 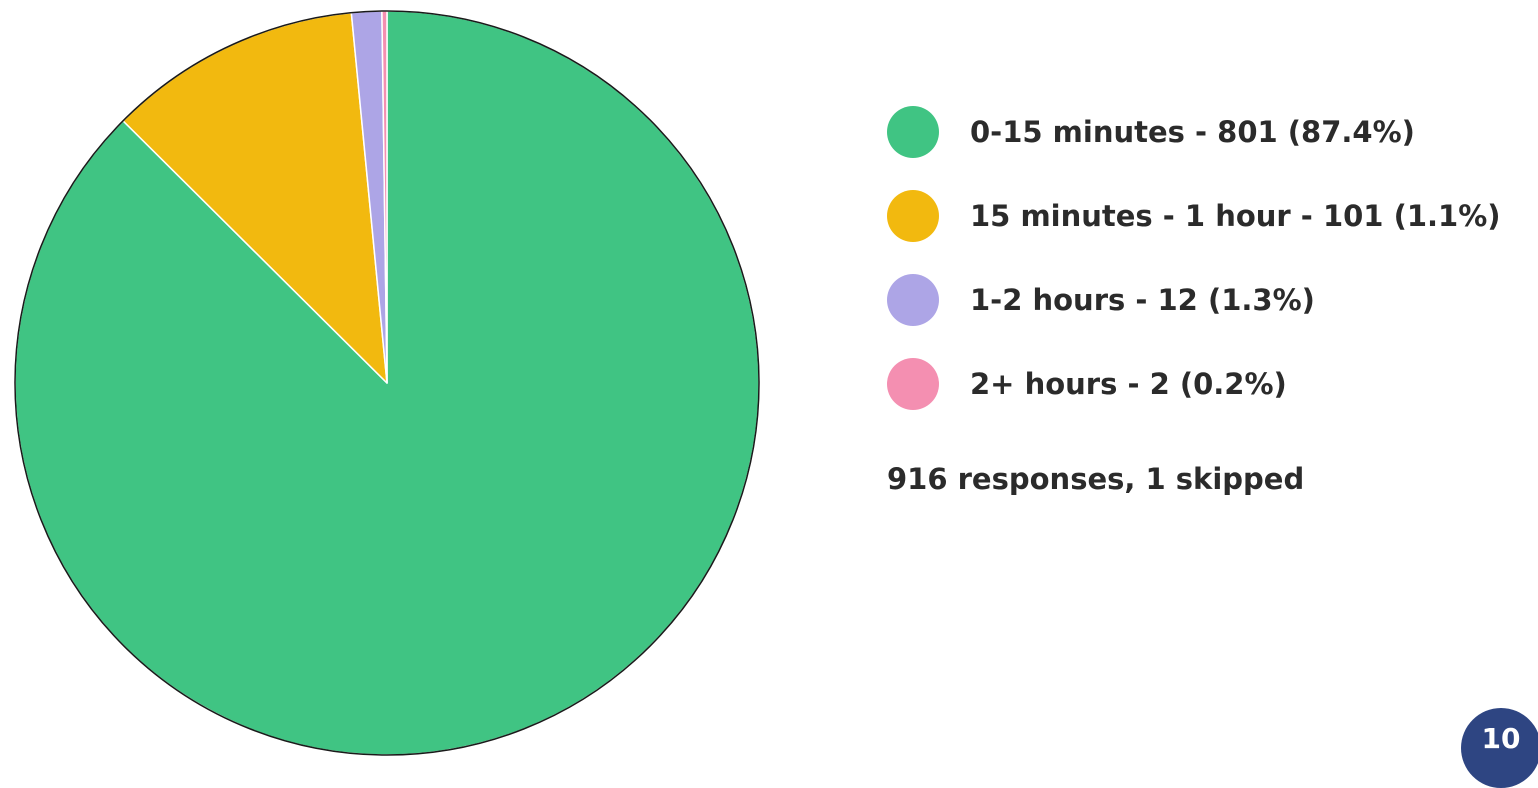 I want to click on legend-label: 1-2 hours - 12 (1.3%), so click(x=1142, y=300).